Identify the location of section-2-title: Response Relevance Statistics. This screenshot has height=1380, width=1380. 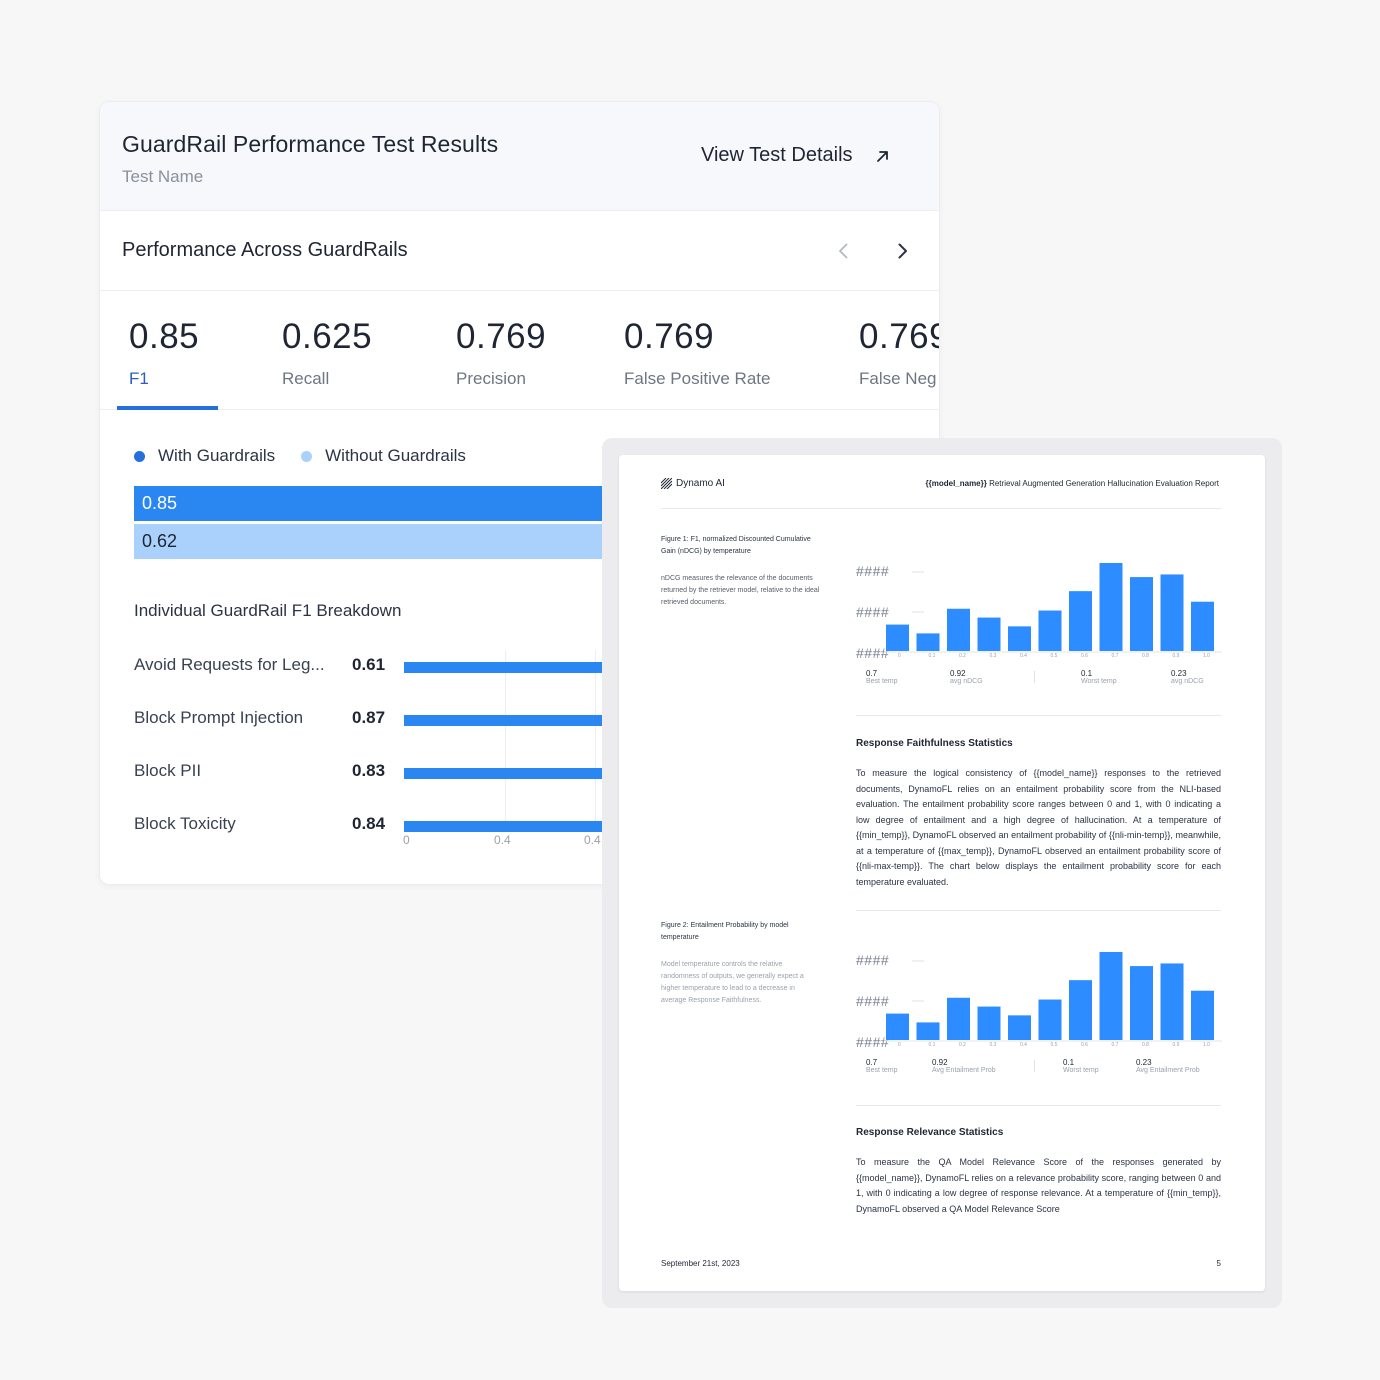
(930, 1132).